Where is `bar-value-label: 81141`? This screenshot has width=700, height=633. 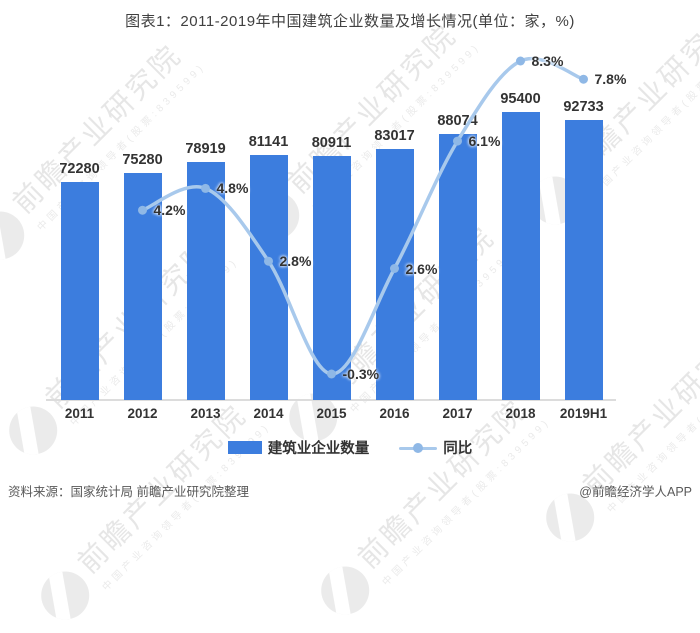 bar-value-label: 81141 is located at coordinates (268, 142).